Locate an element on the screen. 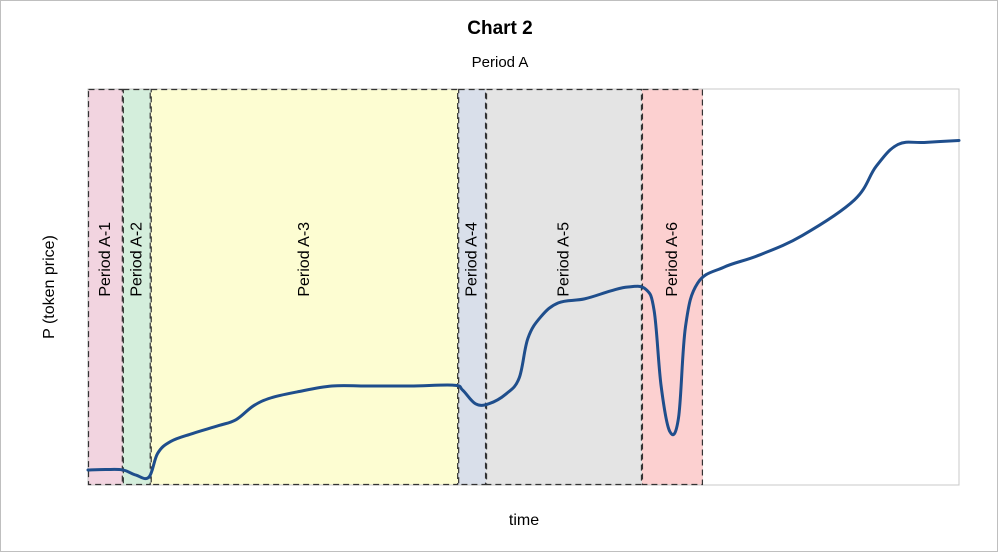 This screenshot has height=554, width=1000. chart-title: Chart 2 is located at coordinates (500, 28).